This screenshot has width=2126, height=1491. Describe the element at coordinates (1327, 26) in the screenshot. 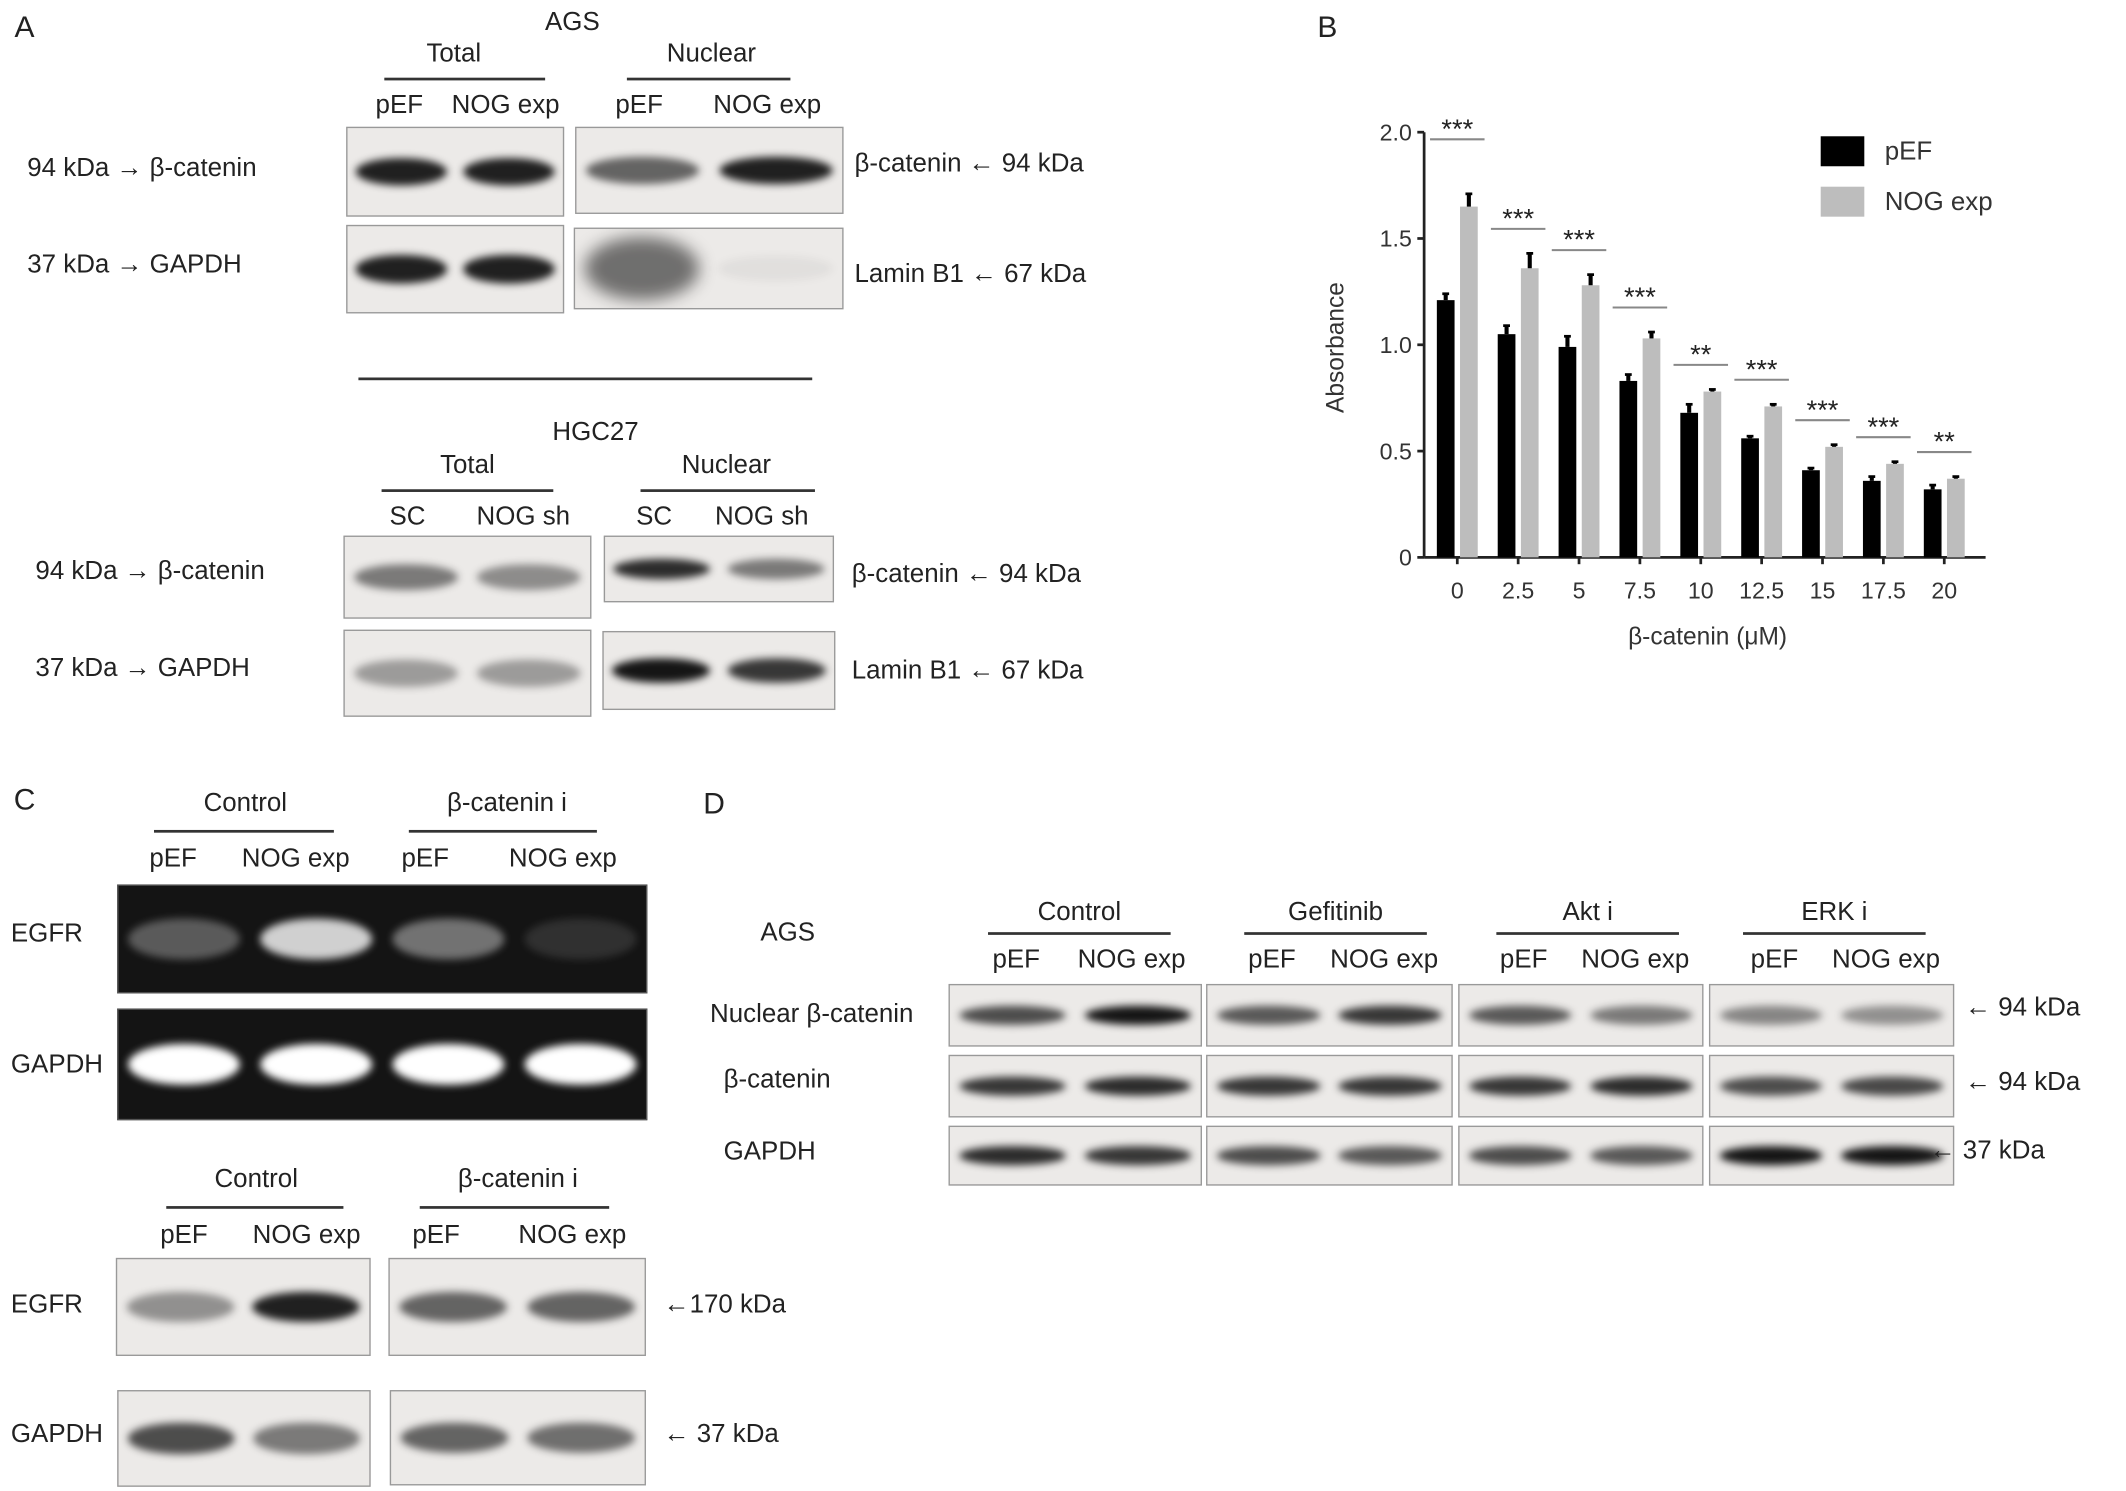

I see `panel-b-label: B` at that location.